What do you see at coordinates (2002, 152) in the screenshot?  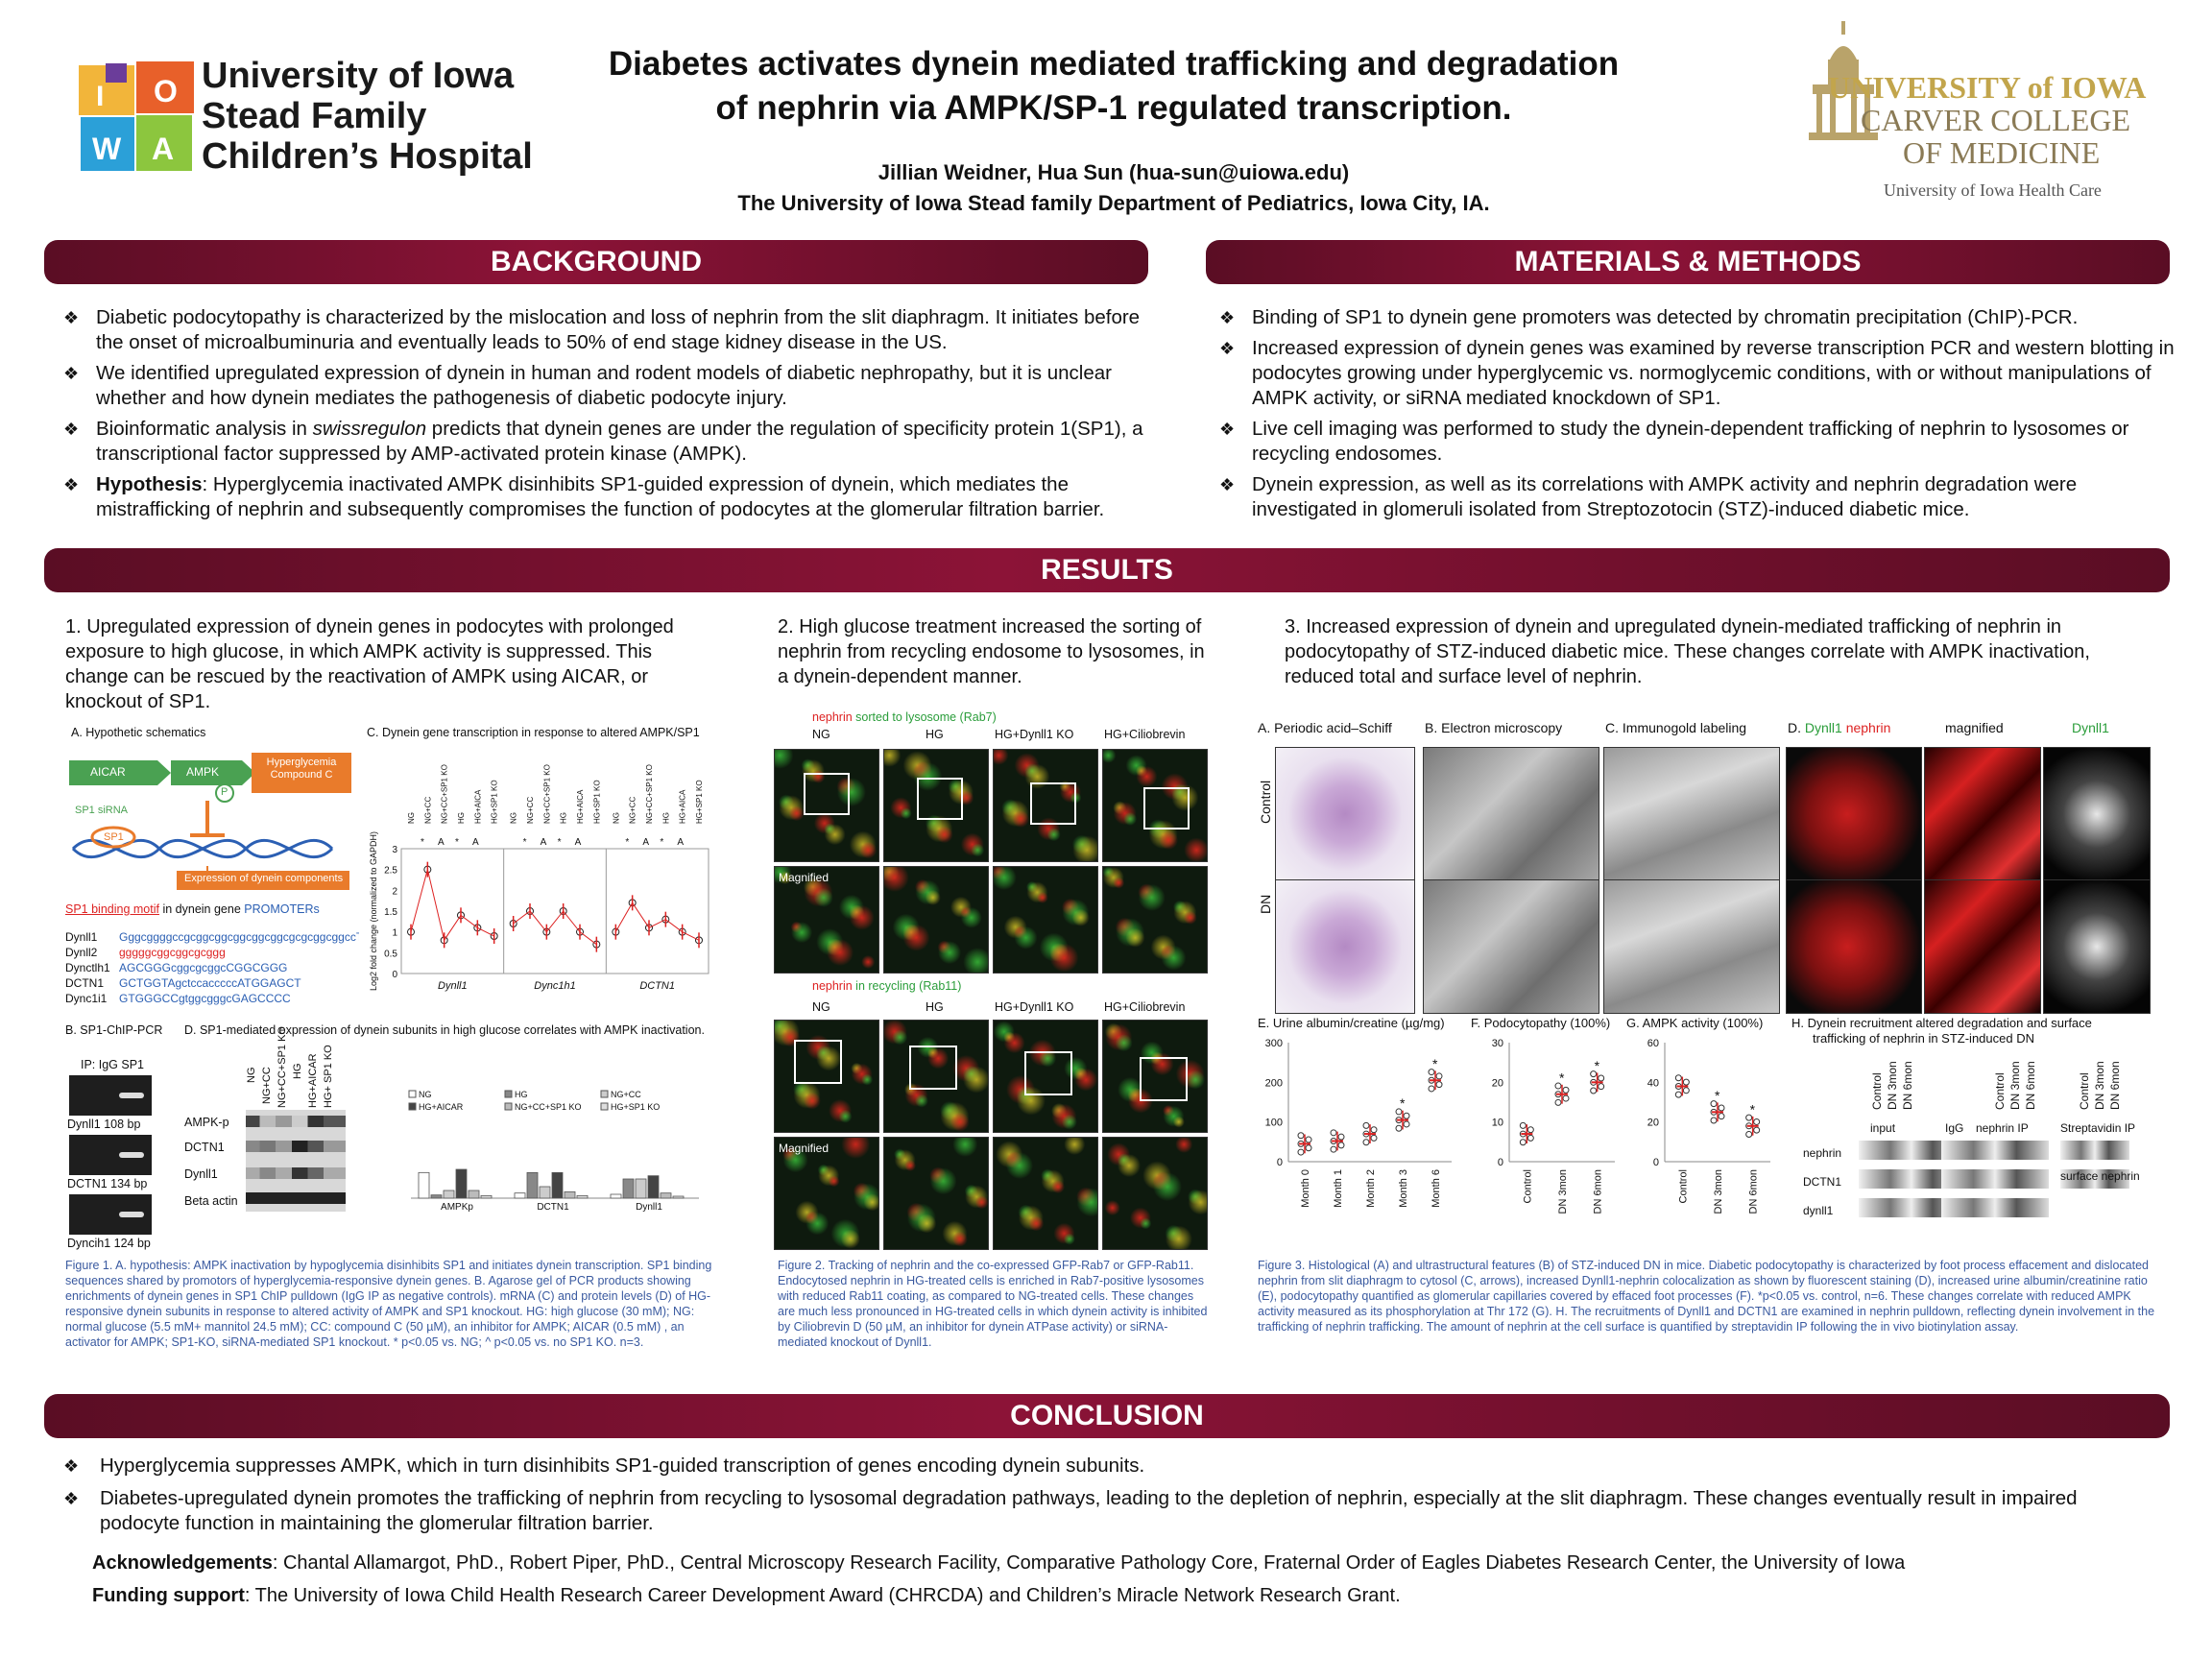 I see `right-logo-line-3: OF MEDICINE` at bounding box center [2002, 152].